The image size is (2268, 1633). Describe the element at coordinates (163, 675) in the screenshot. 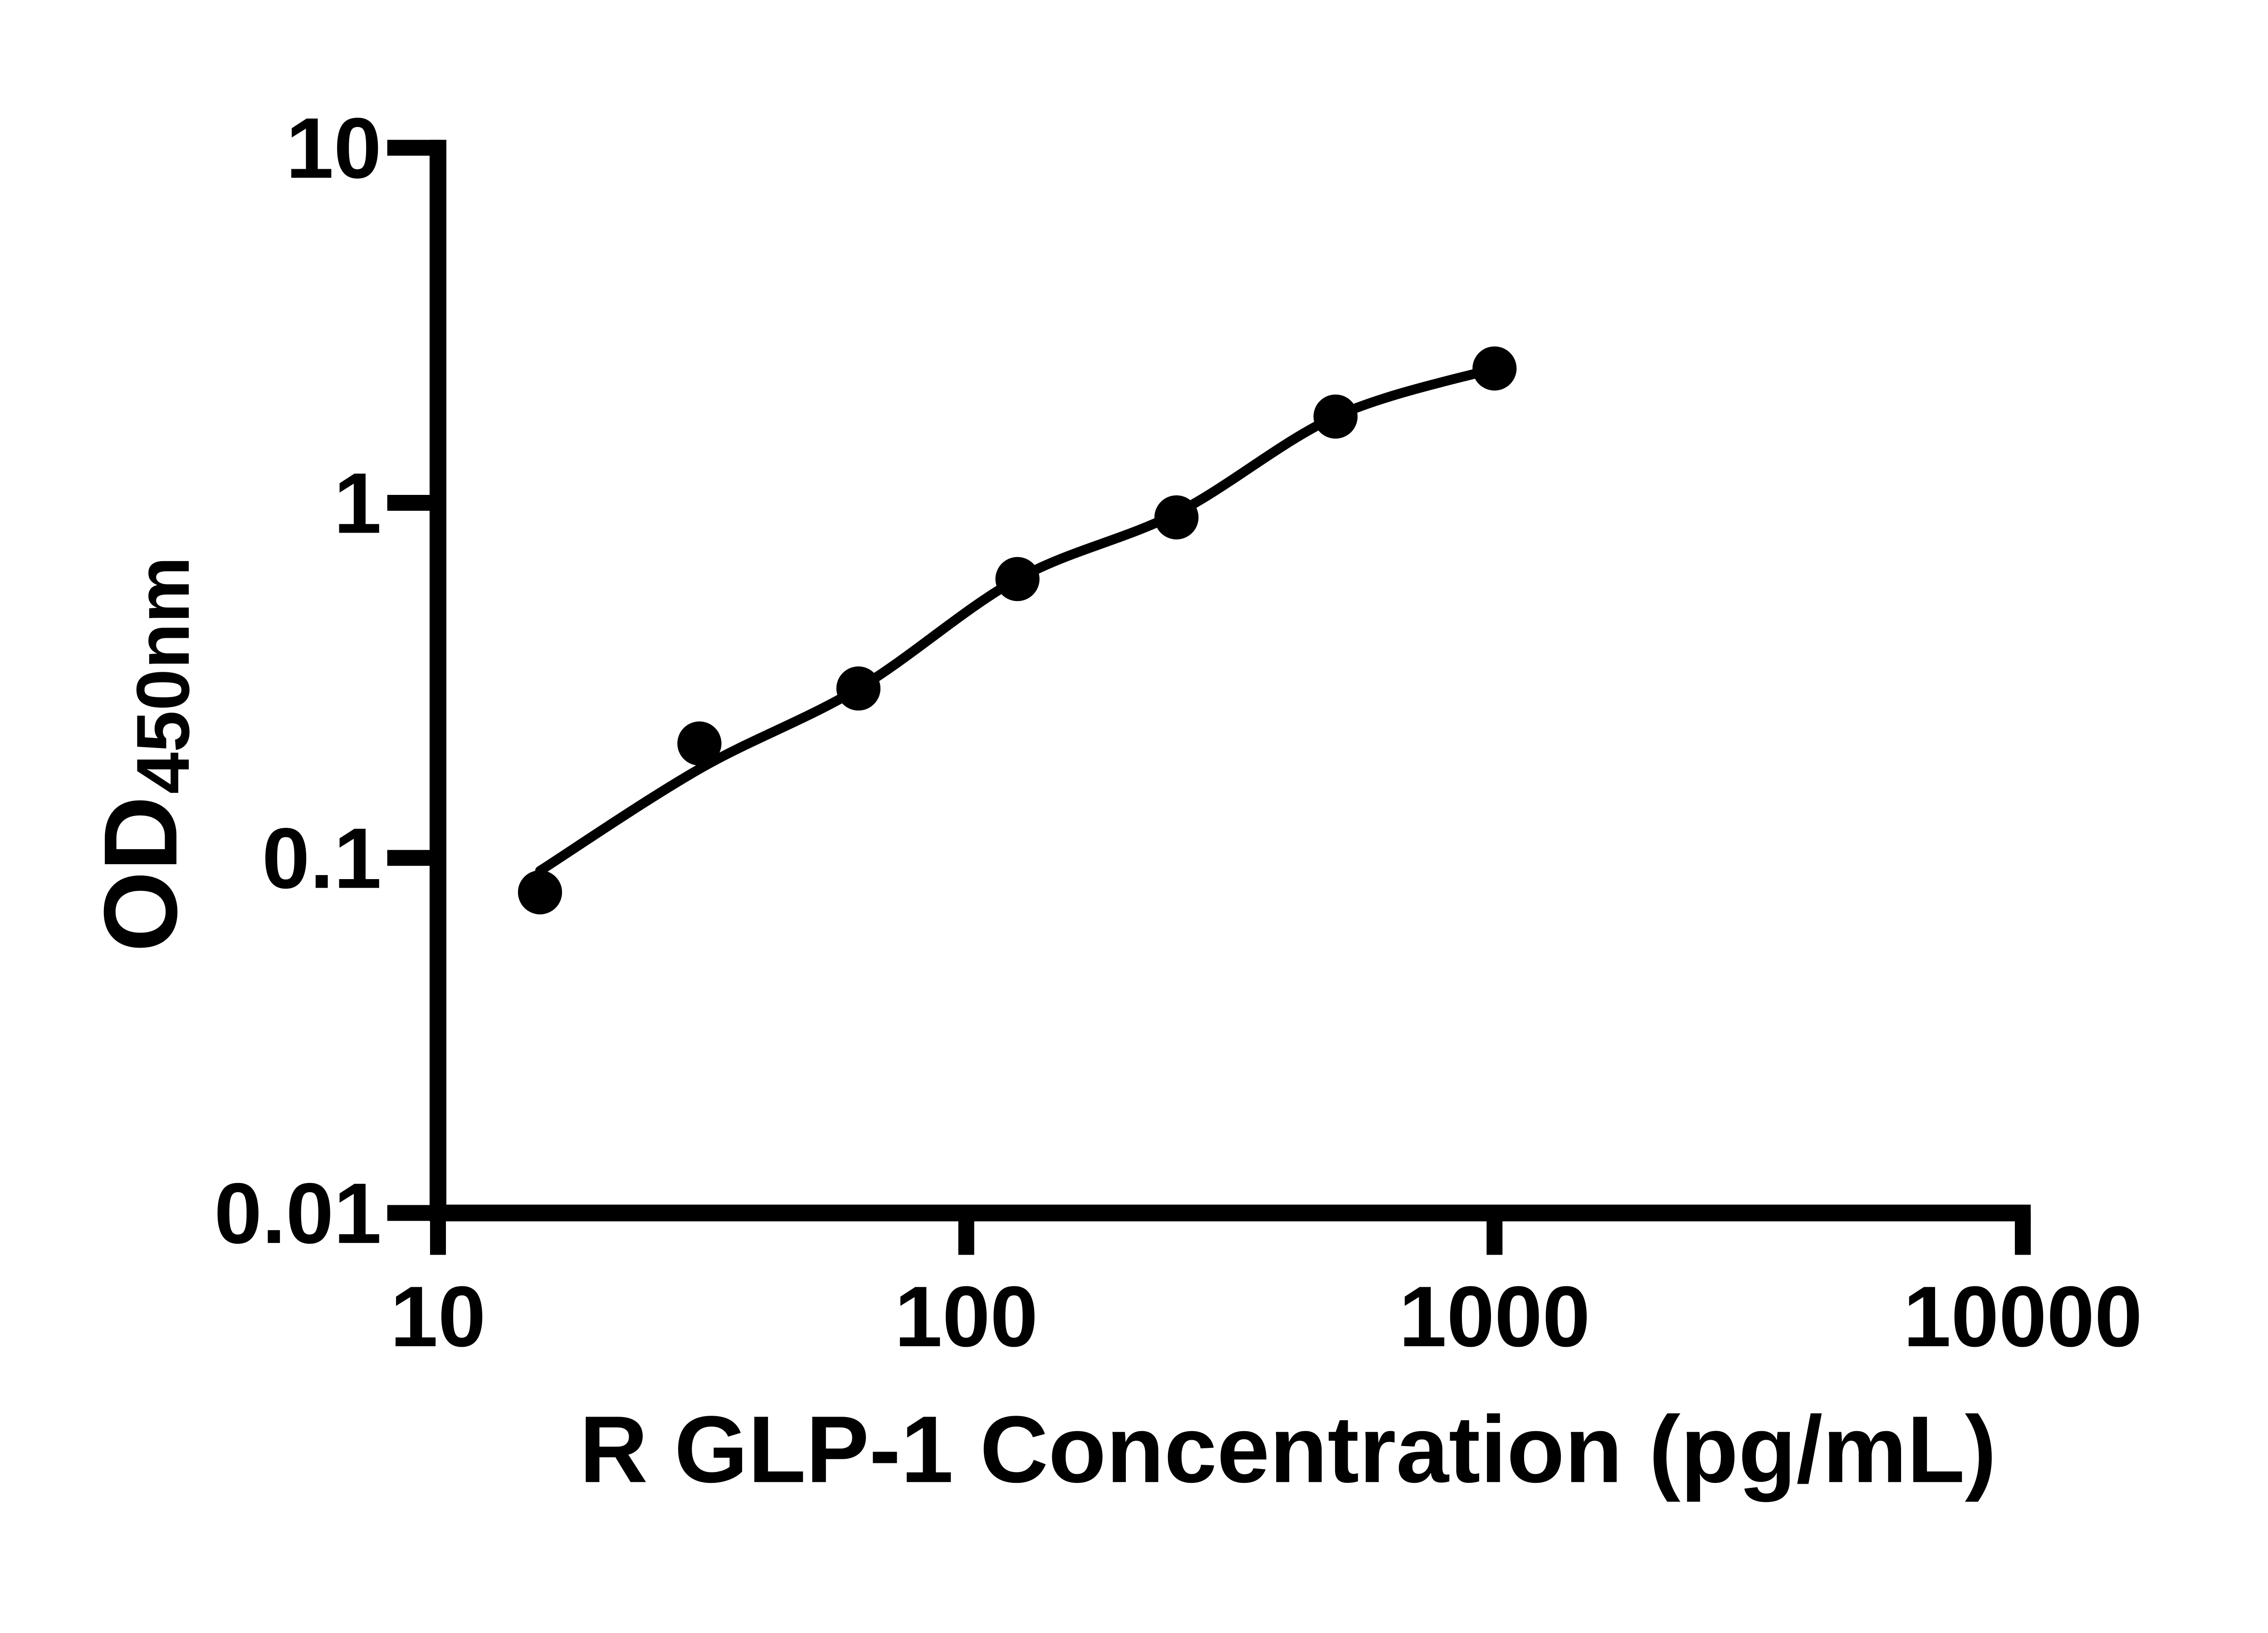

I see `y-axis-title-subscript: 450nm` at that location.